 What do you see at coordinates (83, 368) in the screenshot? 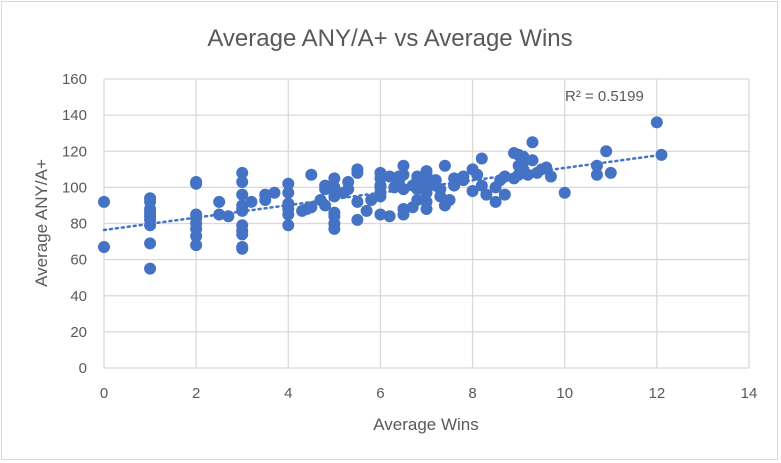
I see `y-tick-label: 0` at bounding box center [83, 368].